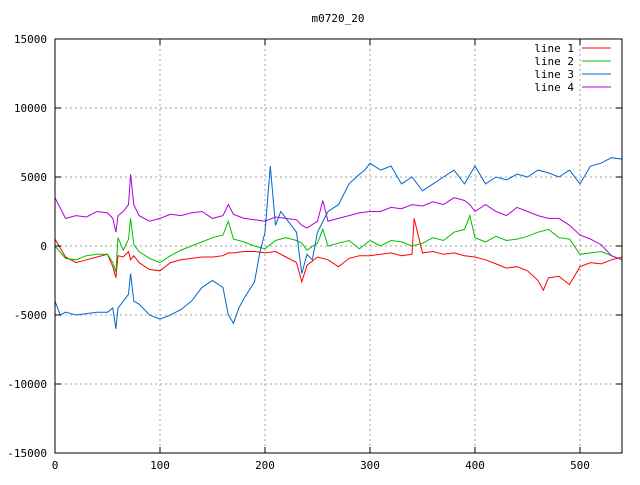 The width and height of the screenshot is (640, 485). What do you see at coordinates (554, 48) in the screenshot?
I see `legend-label: line 1` at bounding box center [554, 48].